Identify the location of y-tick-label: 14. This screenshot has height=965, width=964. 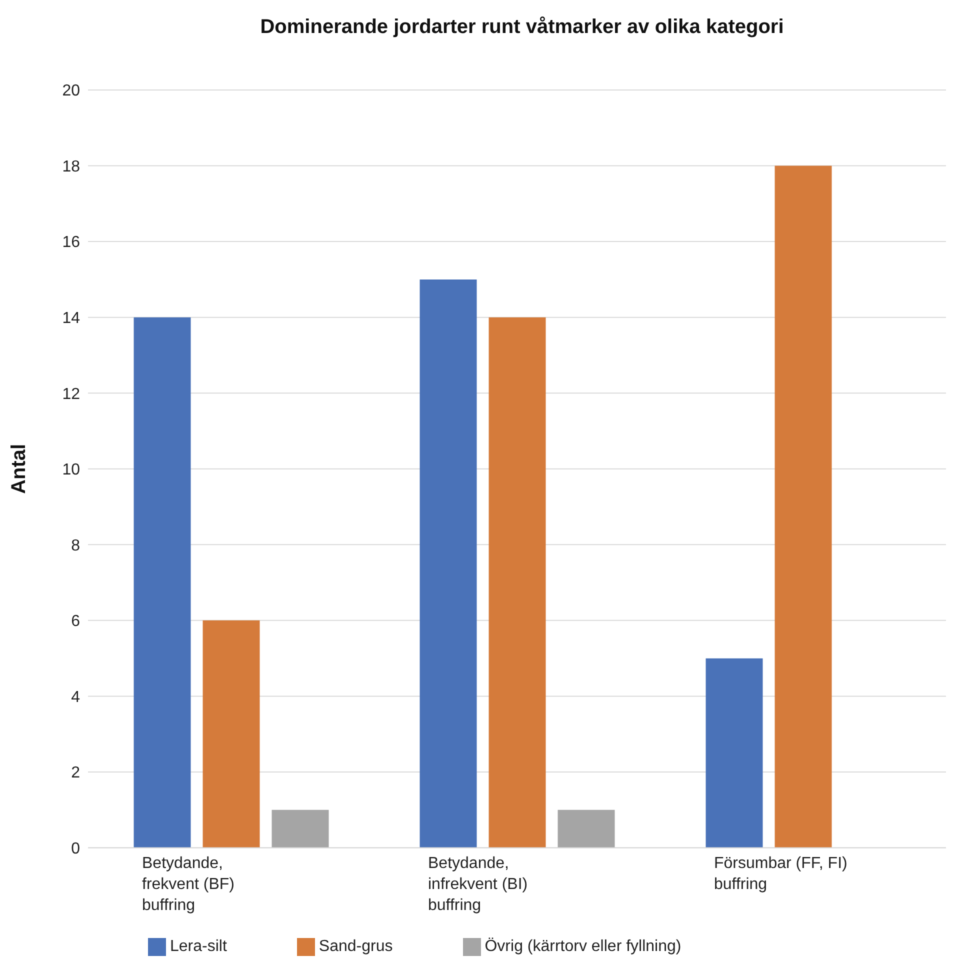
(71, 319).